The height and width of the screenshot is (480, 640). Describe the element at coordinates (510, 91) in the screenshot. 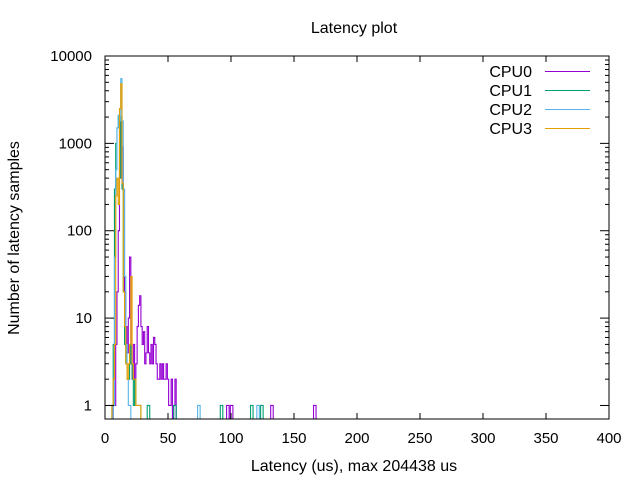

I see `legend-label: CPU1` at that location.